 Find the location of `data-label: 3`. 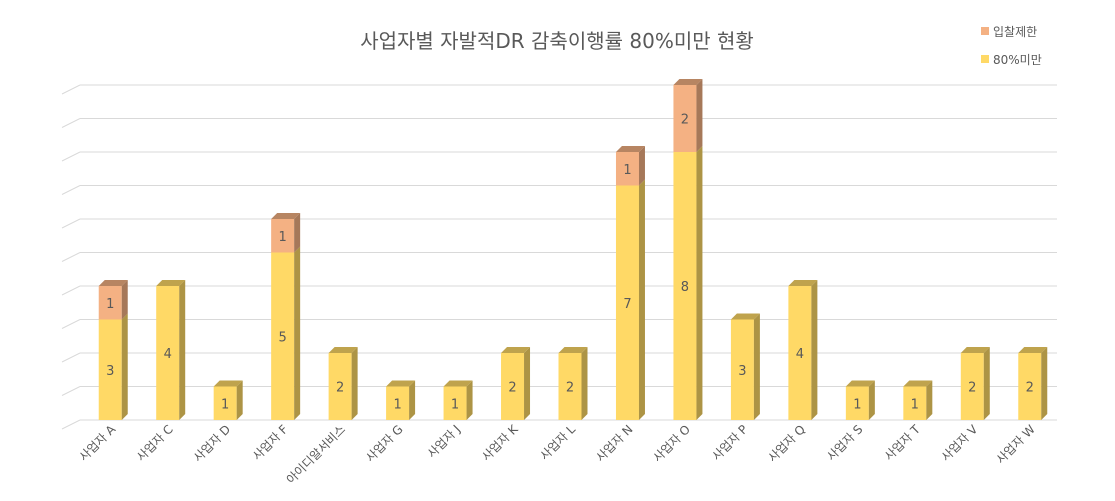

data-label: 3 is located at coordinates (110, 371).